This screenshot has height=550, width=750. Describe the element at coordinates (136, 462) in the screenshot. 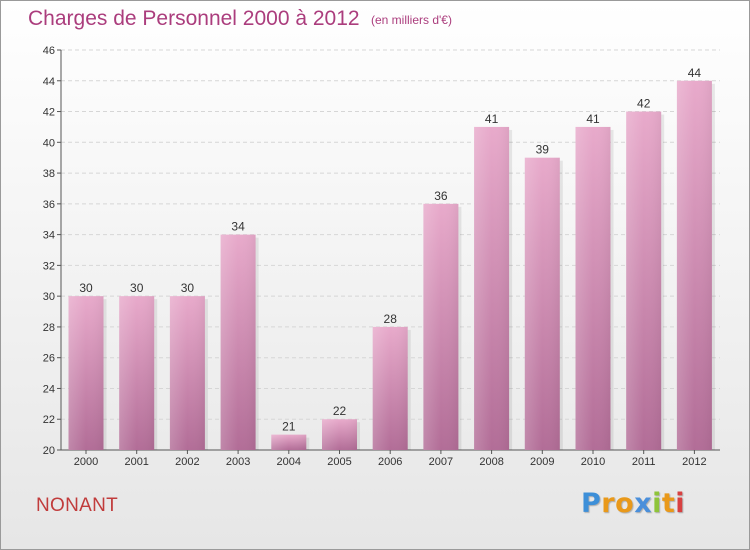

I see `x-tick-label: 2001` at that location.